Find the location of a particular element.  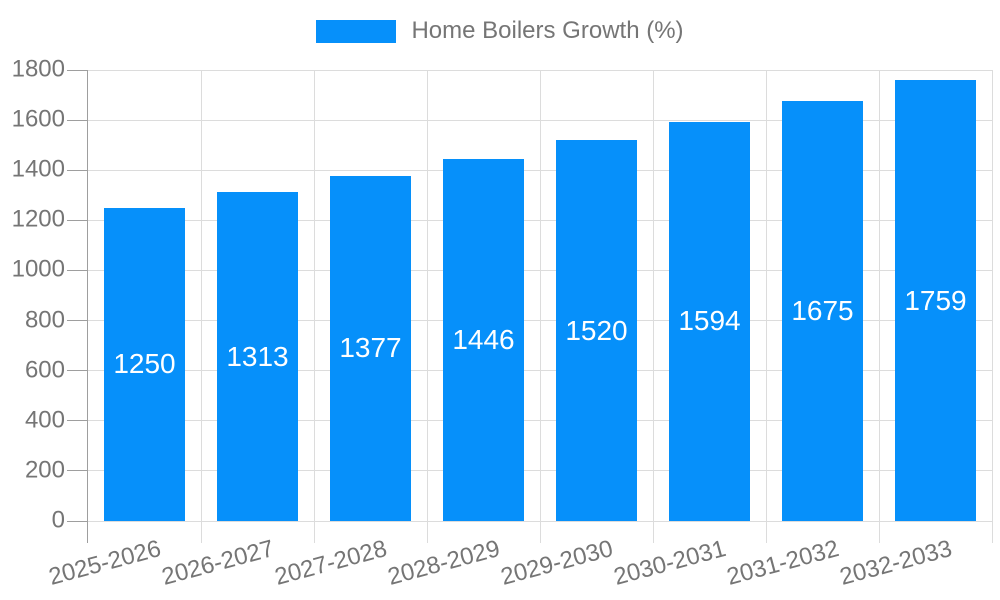

legend: Home Boilers Growth (%) is located at coordinates (500, 31).